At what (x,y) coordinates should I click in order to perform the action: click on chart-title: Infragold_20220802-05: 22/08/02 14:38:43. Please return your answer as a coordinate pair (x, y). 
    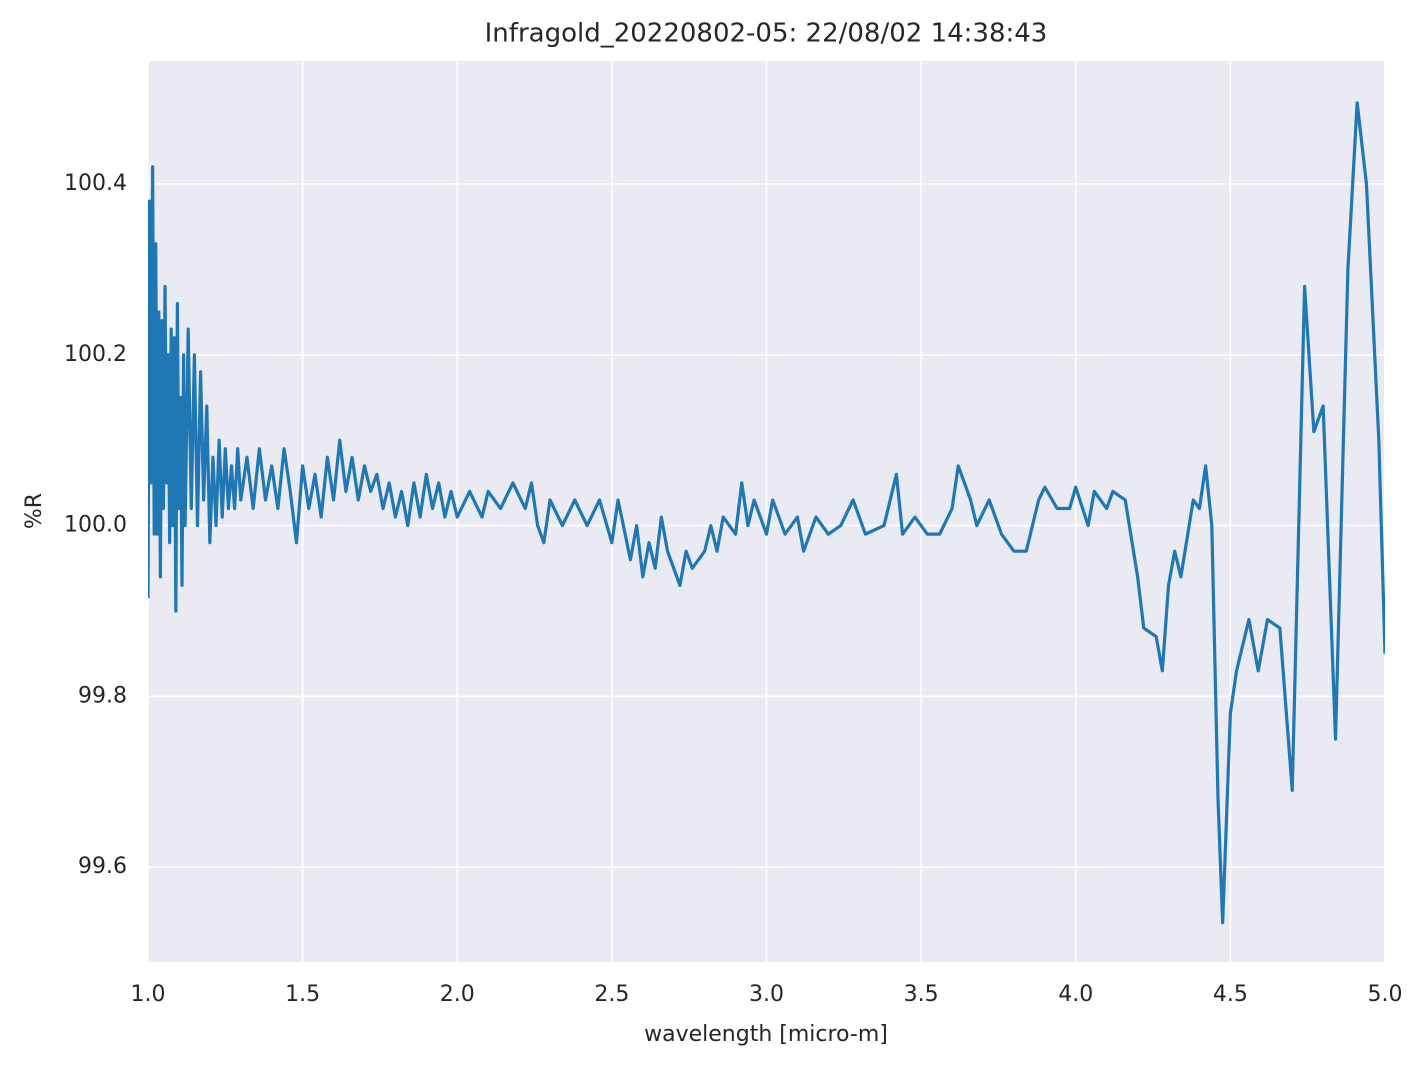
    Looking at the image, I should click on (766, 34).